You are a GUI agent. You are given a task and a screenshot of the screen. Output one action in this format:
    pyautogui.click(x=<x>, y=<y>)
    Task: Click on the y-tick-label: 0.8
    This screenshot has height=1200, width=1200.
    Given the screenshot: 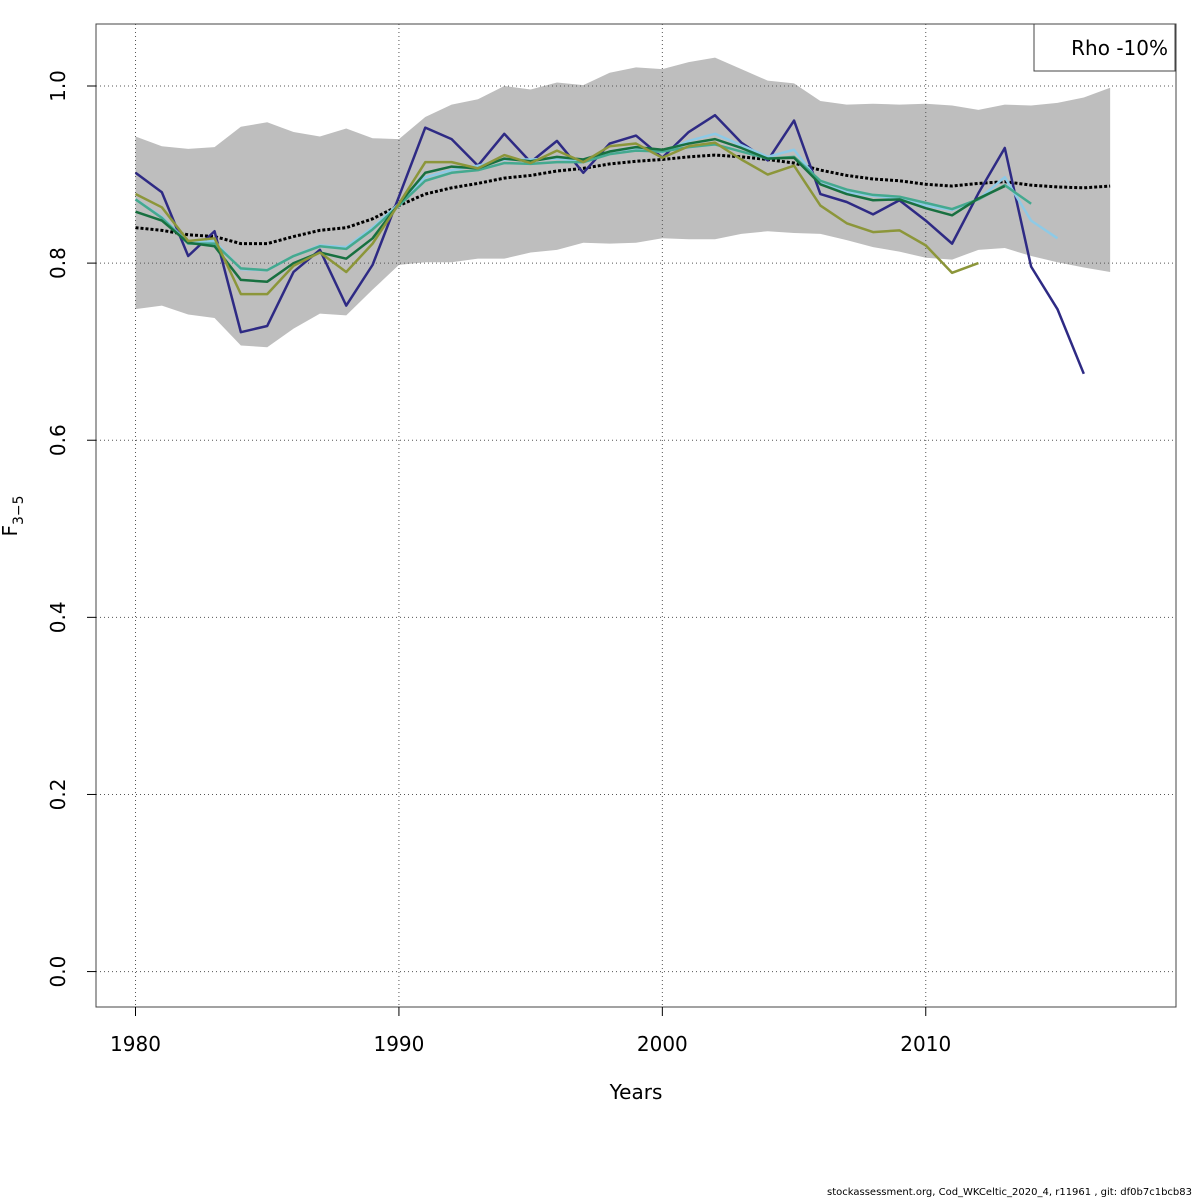 What is the action you would take?
    pyautogui.click(x=58, y=263)
    